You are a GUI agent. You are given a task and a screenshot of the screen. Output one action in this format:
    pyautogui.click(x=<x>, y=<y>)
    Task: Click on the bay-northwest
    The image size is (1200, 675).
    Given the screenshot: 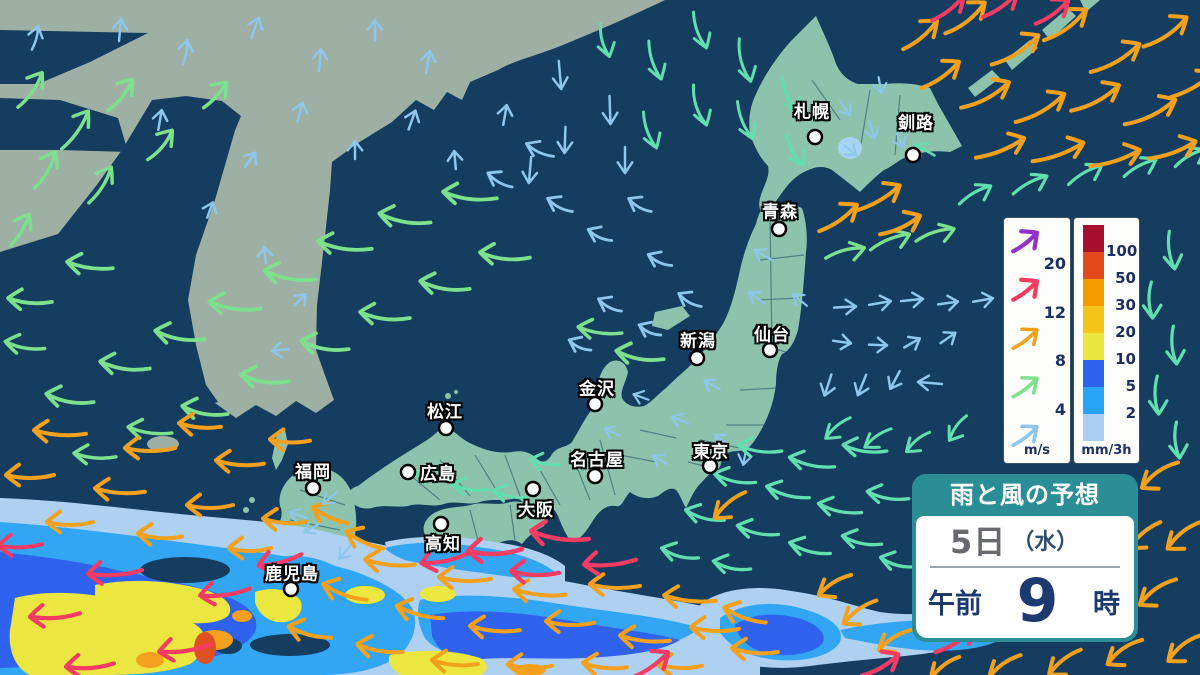 What is the action you would take?
    pyautogui.click(x=74, y=57)
    